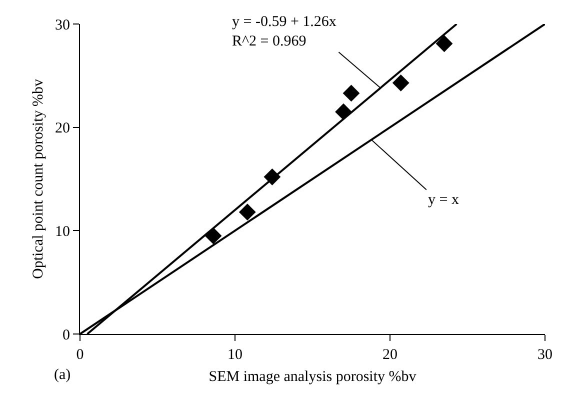 Image resolution: width=567 pixels, height=404 pixels. I want to click on y-tick-label: 0, so click(66, 335).